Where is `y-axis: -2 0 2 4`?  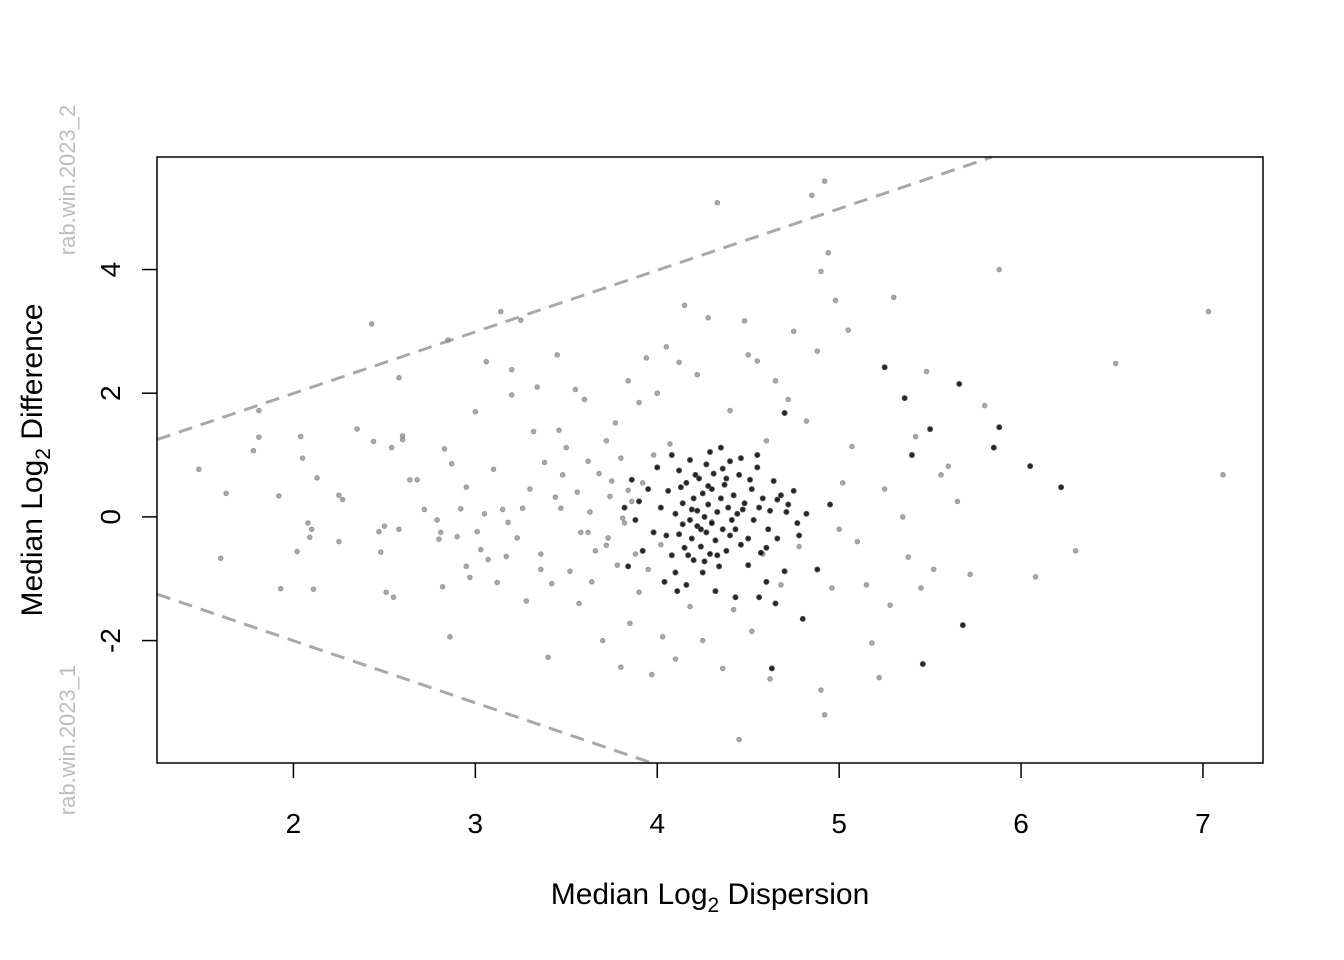
y-axis: -2 0 2 4 is located at coordinates (126, 457).